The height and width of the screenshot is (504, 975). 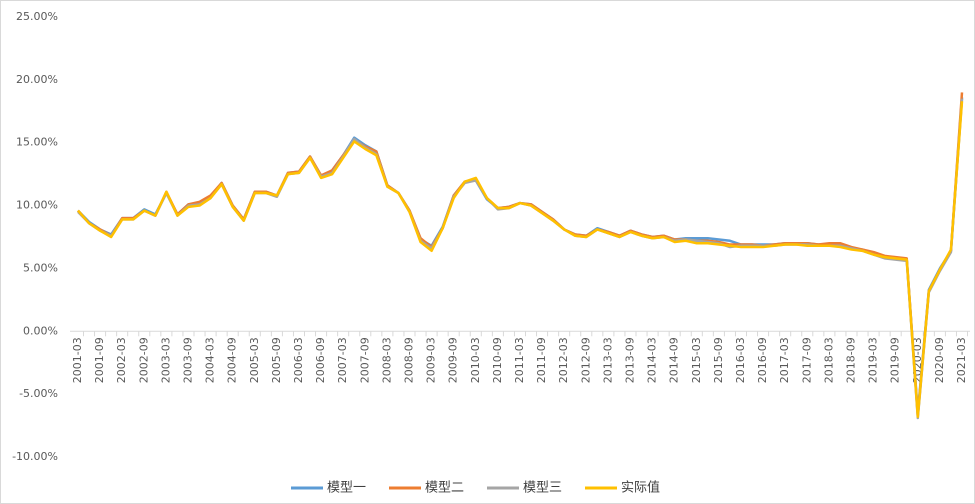 I want to click on x-tick-label: 2021-03, so click(x=961, y=360).